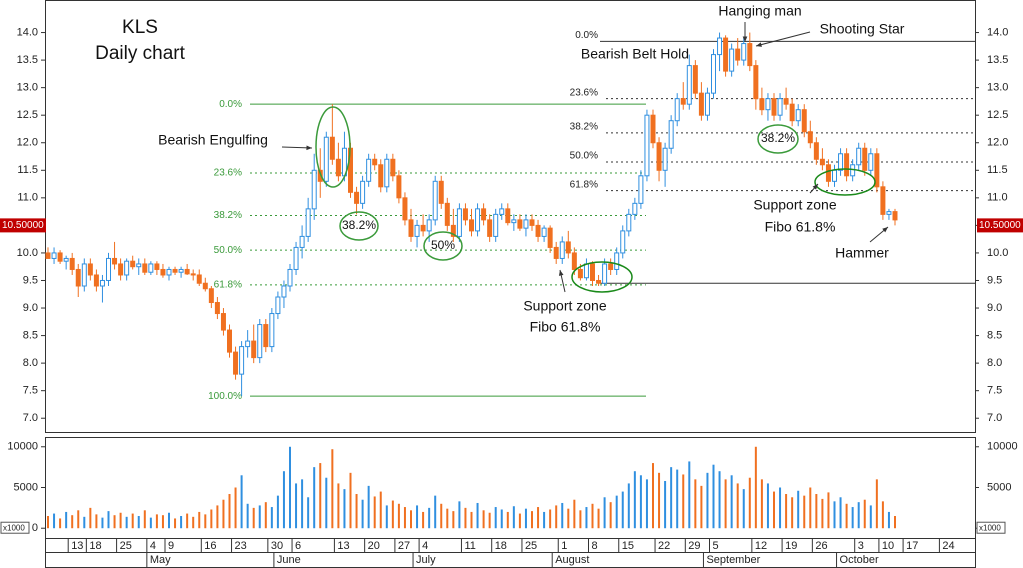 The image size is (1023, 568). I want to click on annotation: Shooting Star, so click(862, 29).